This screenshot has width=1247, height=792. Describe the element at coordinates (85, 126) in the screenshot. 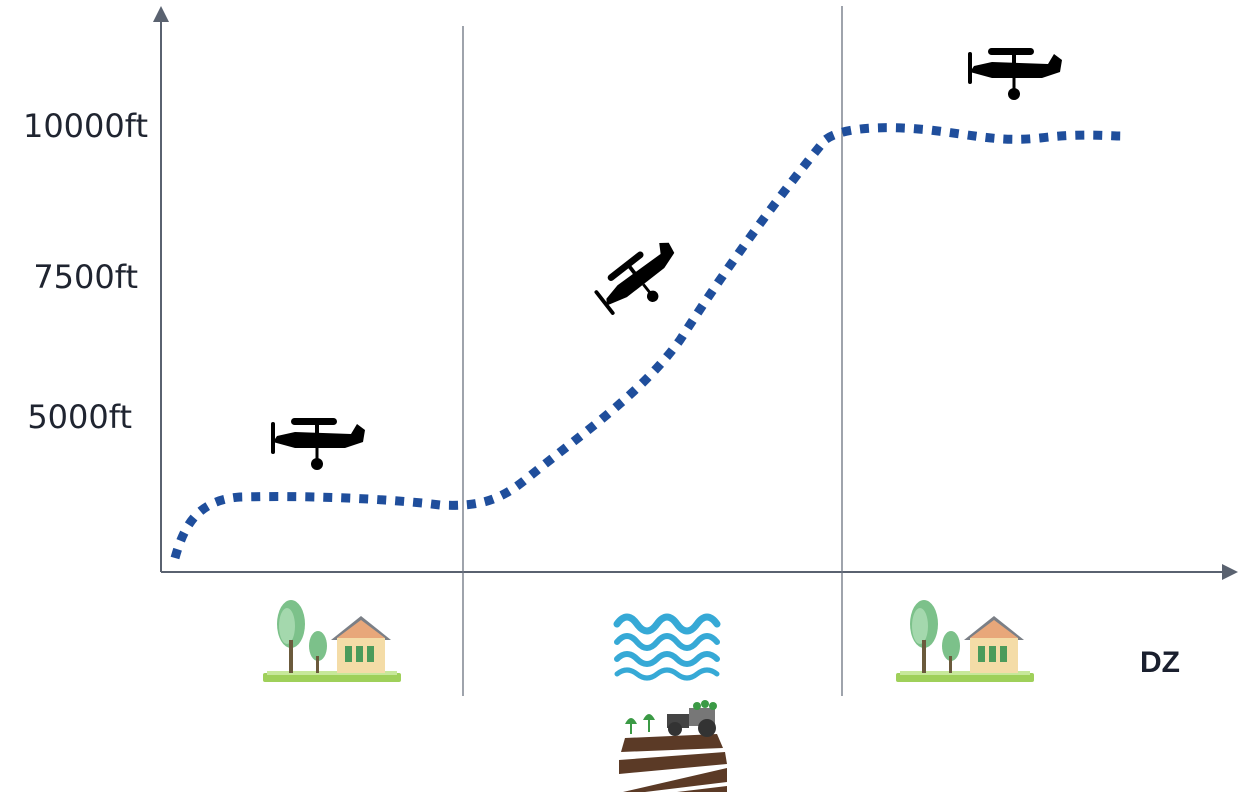

I see `altitude-label-10000: 10000ft` at that location.